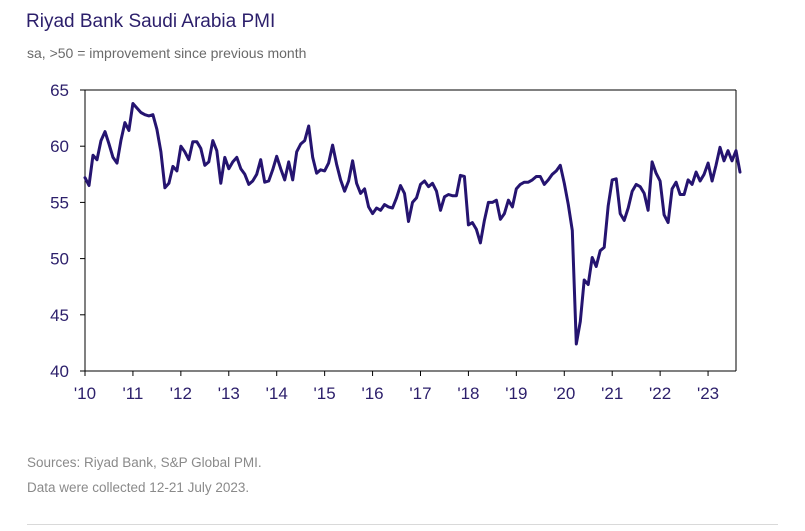 The image size is (805, 531). I want to click on source-note: Sources: Riyad Bank, S&P Global PMI., so click(144, 462).